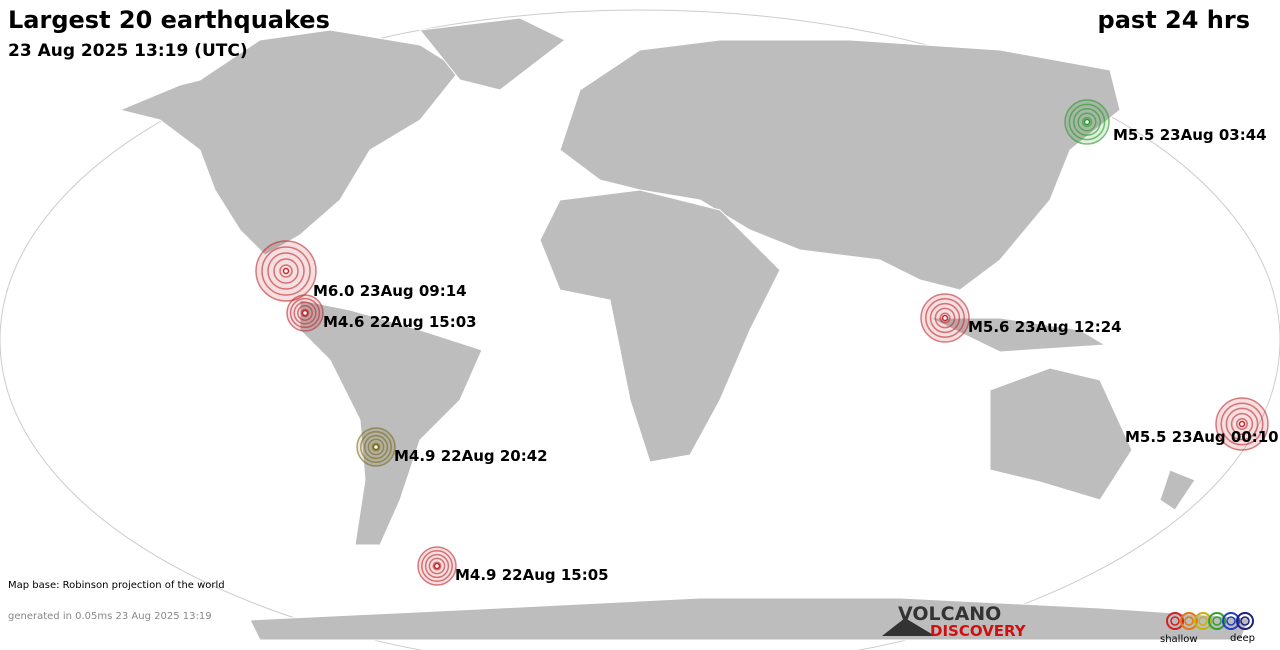 The image size is (1280, 650). Describe the element at coordinates (110, 616) in the screenshot. I see `generated: generated in 0.05ms 23 Aug 2025 13:19` at that location.